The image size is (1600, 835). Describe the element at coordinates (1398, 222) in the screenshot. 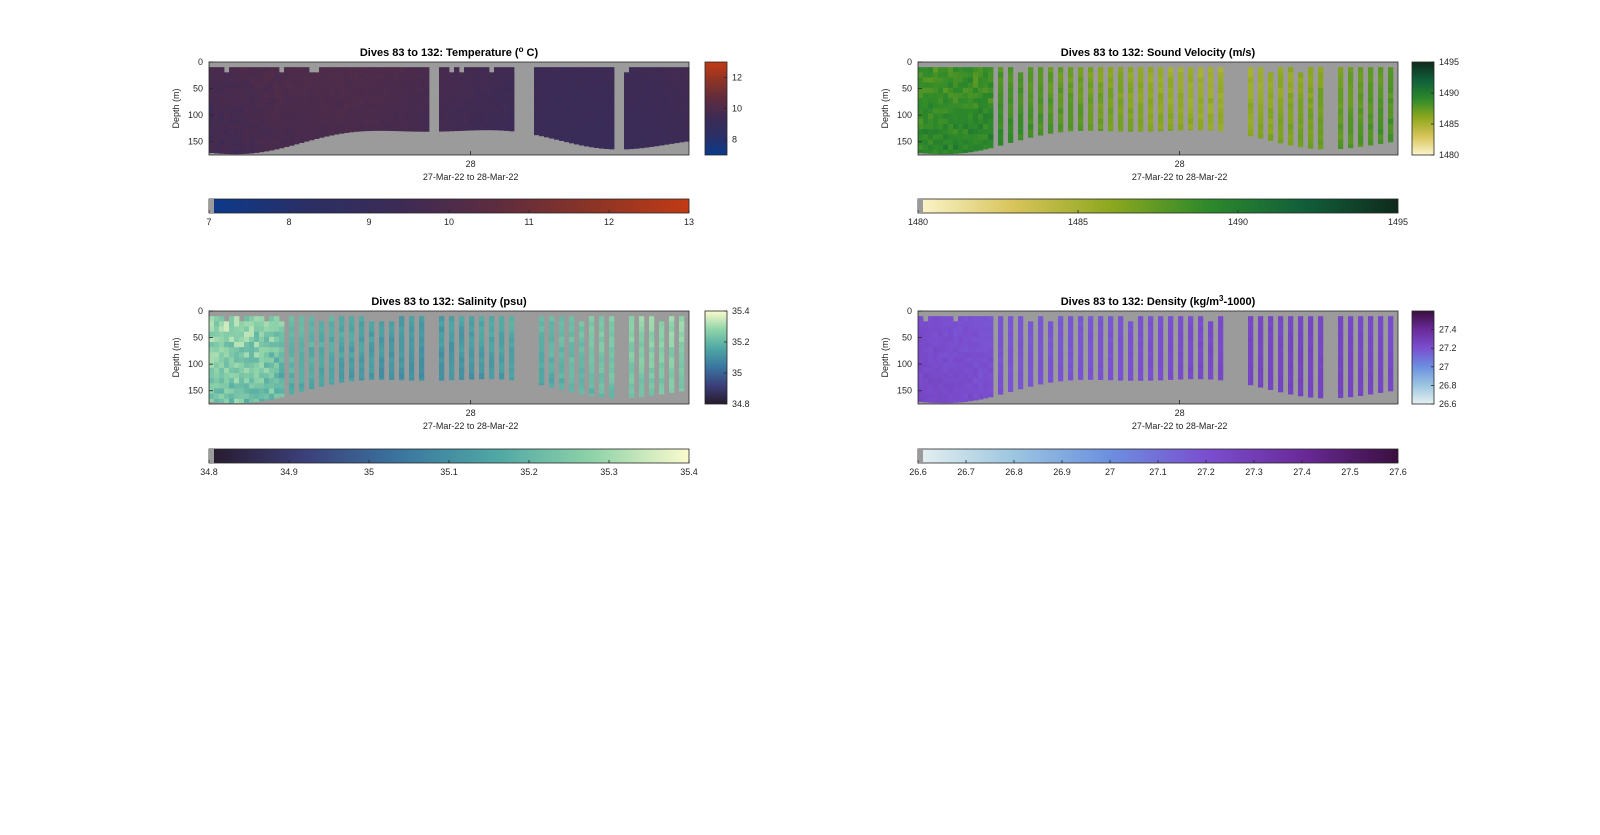

I see `bottom-colorbar-label: 1495` at that location.